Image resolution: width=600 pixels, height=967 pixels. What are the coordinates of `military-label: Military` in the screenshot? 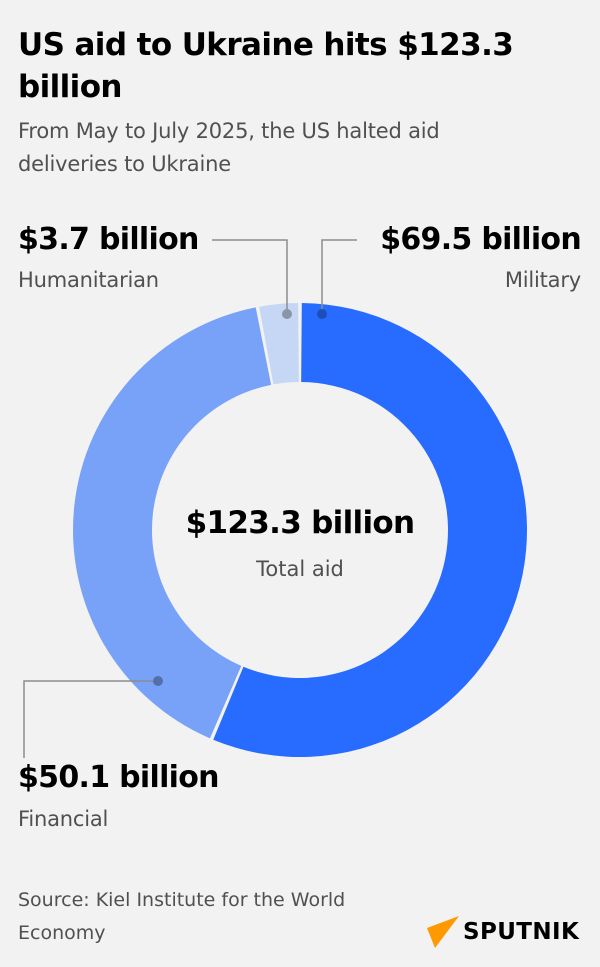 It's located at (542, 280).